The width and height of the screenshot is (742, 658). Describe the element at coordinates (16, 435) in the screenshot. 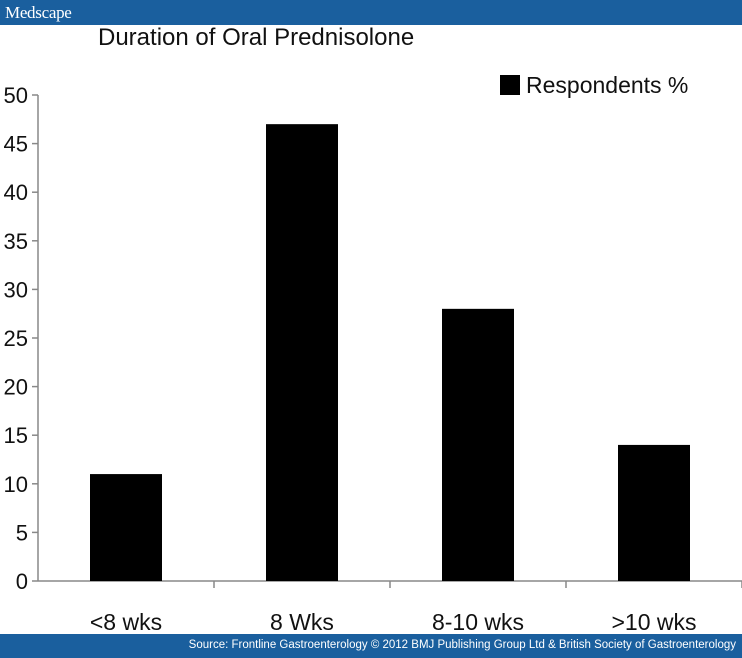

I see `y-tick-label: 15` at that location.